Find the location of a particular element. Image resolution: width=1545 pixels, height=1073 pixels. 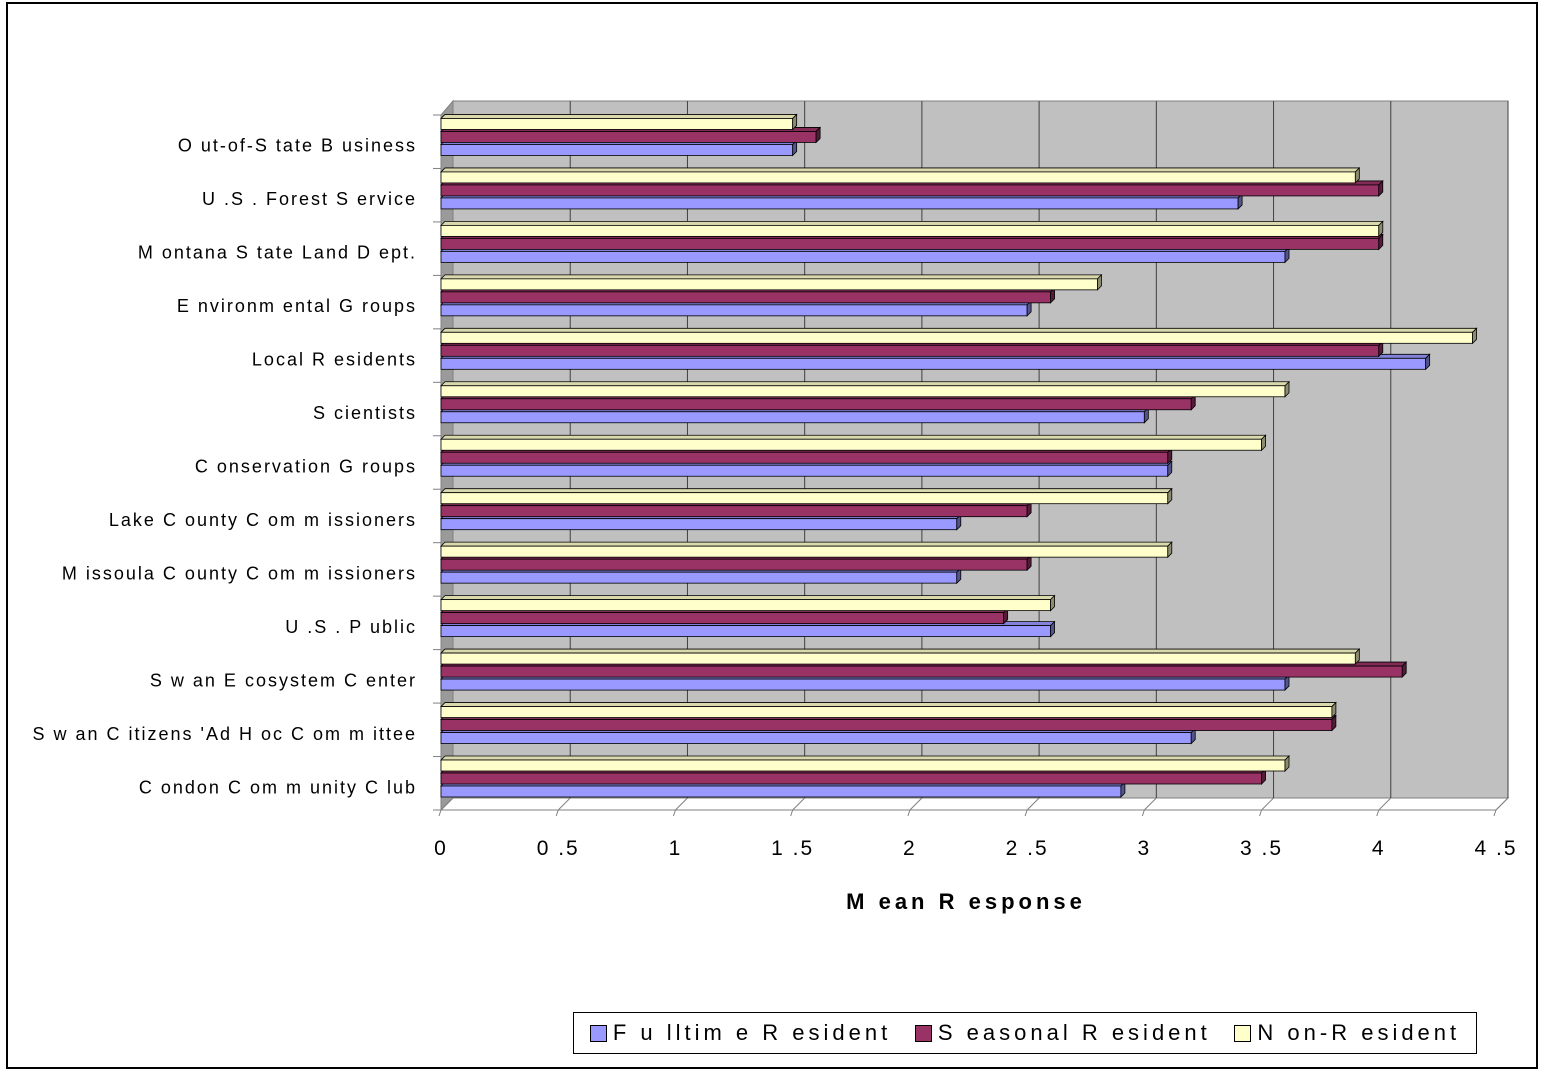

category-label: Local R esidents is located at coordinates (334, 360).